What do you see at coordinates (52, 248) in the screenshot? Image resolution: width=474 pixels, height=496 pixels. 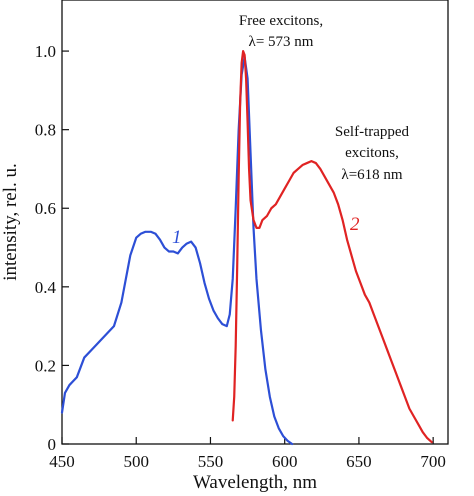 I see `y-axis-ticks: 0 0.2 0.4 0.6 0.8 1.0` at bounding box center [52, 248].